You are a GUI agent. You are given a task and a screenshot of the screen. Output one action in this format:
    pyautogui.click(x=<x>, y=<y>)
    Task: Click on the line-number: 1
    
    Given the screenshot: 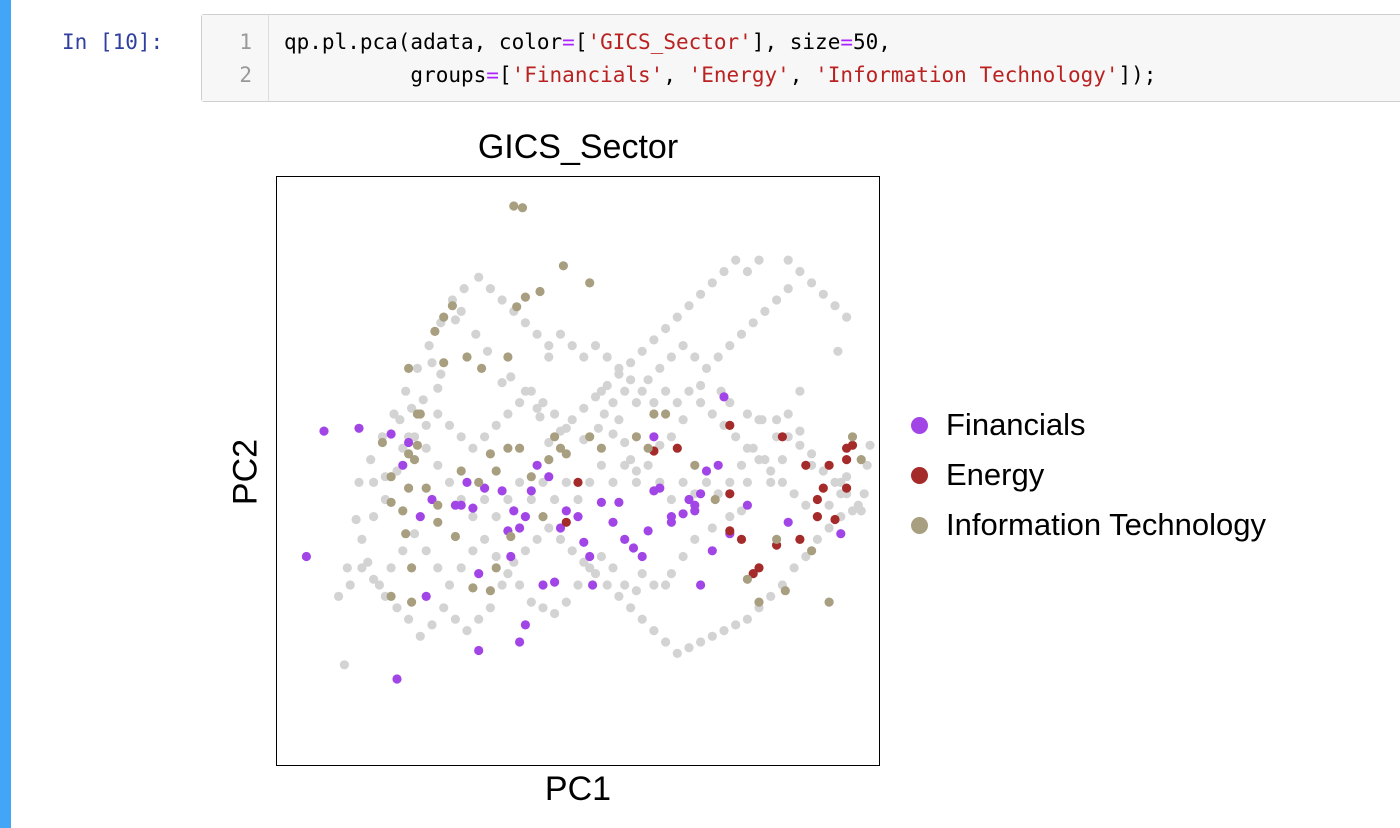 What is the action you would take?
    pyautogui.click(x=245, y=42)
    